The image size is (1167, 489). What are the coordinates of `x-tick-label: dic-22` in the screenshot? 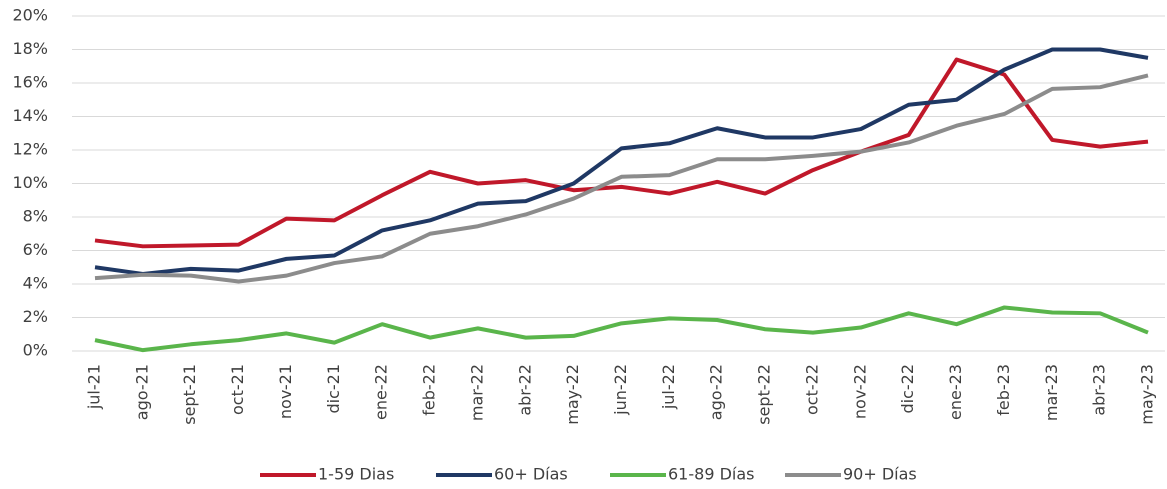 It's located at (907, 389).